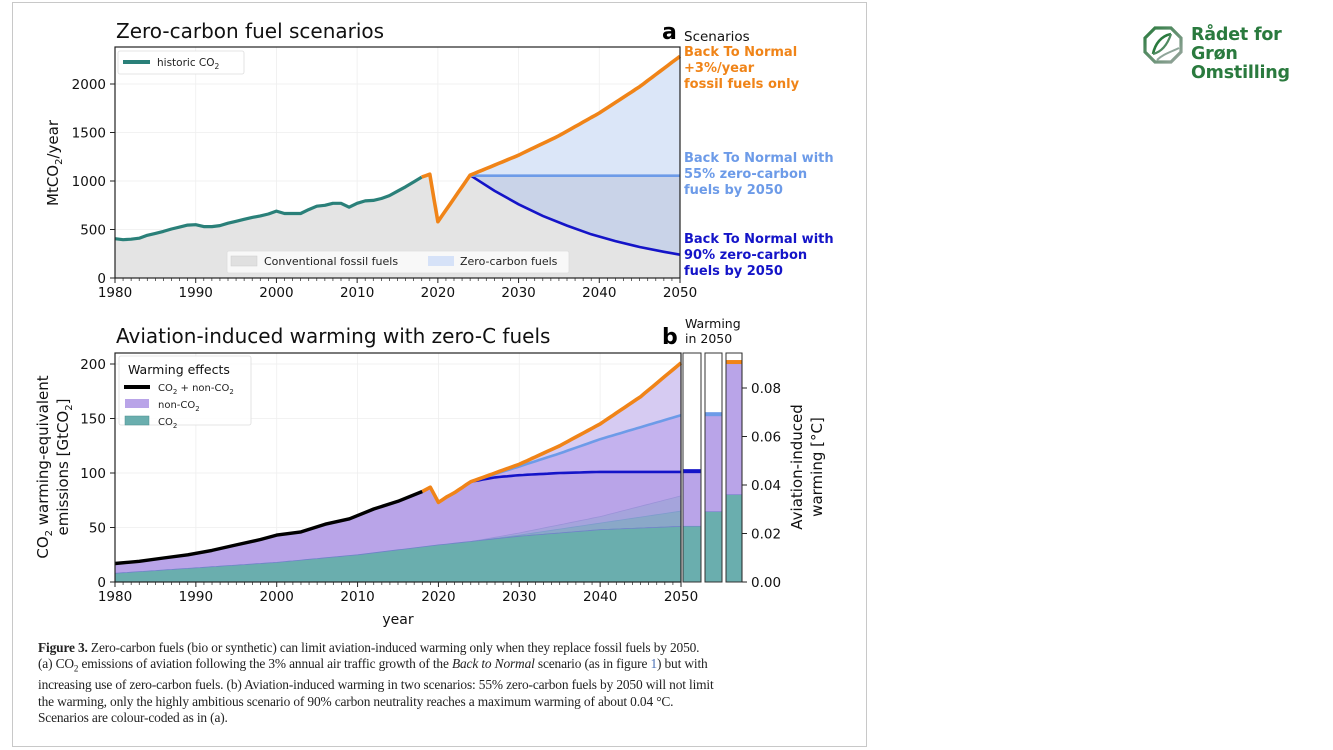 The width and height of the screenshot is (1333, 750). What do you see at coordinates (692, 467) in the screenshot?
I see `bar-outline` at bounding box center [692, 467].